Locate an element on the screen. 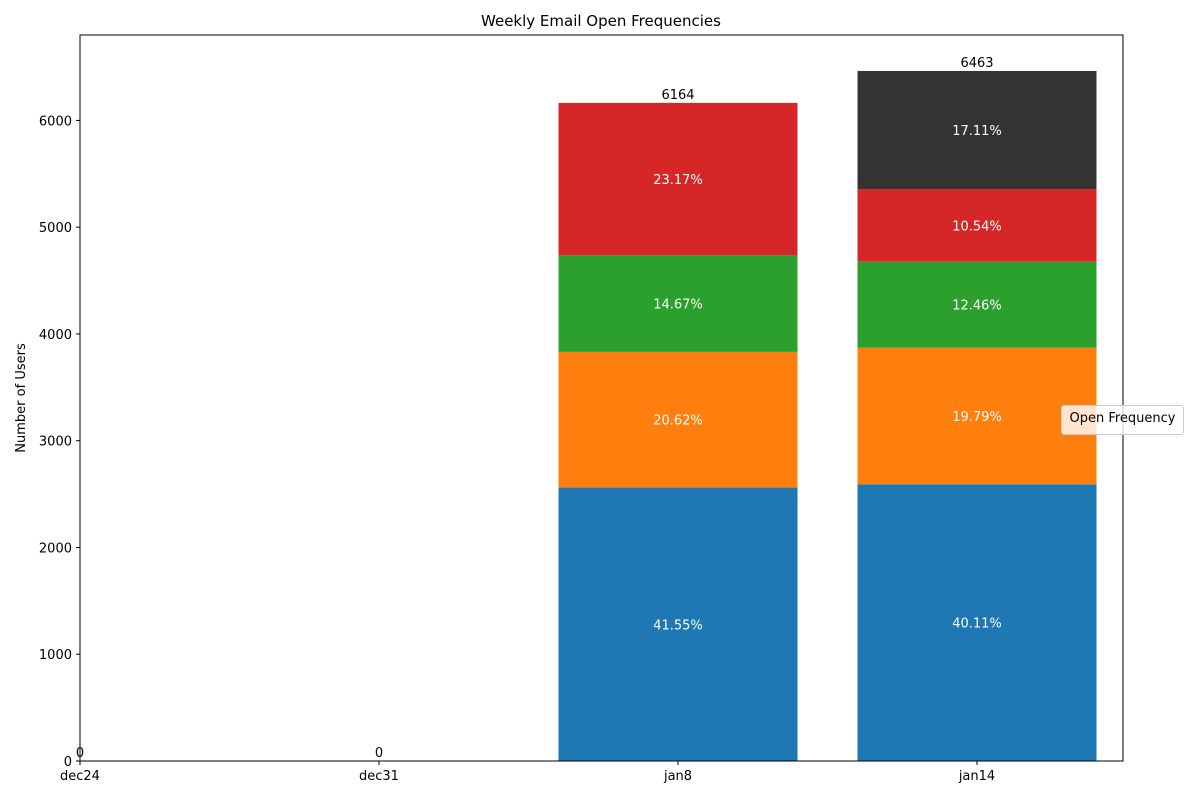 This screenshot has width=1200, height=800. legend-title: Open Frequency is located at coordinates (1122, 418).